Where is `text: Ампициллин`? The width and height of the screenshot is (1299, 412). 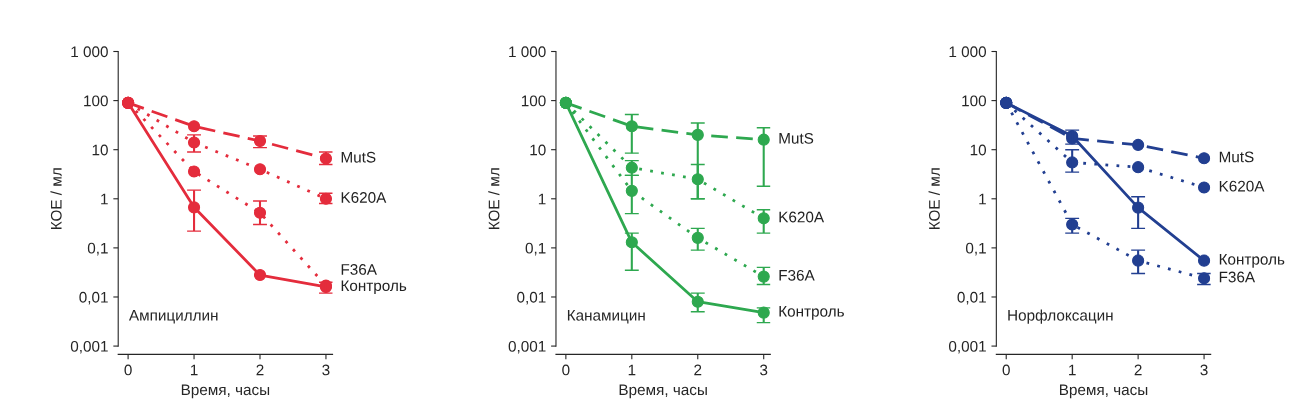
text: Ампициллин is located at coordinates (173, 317).